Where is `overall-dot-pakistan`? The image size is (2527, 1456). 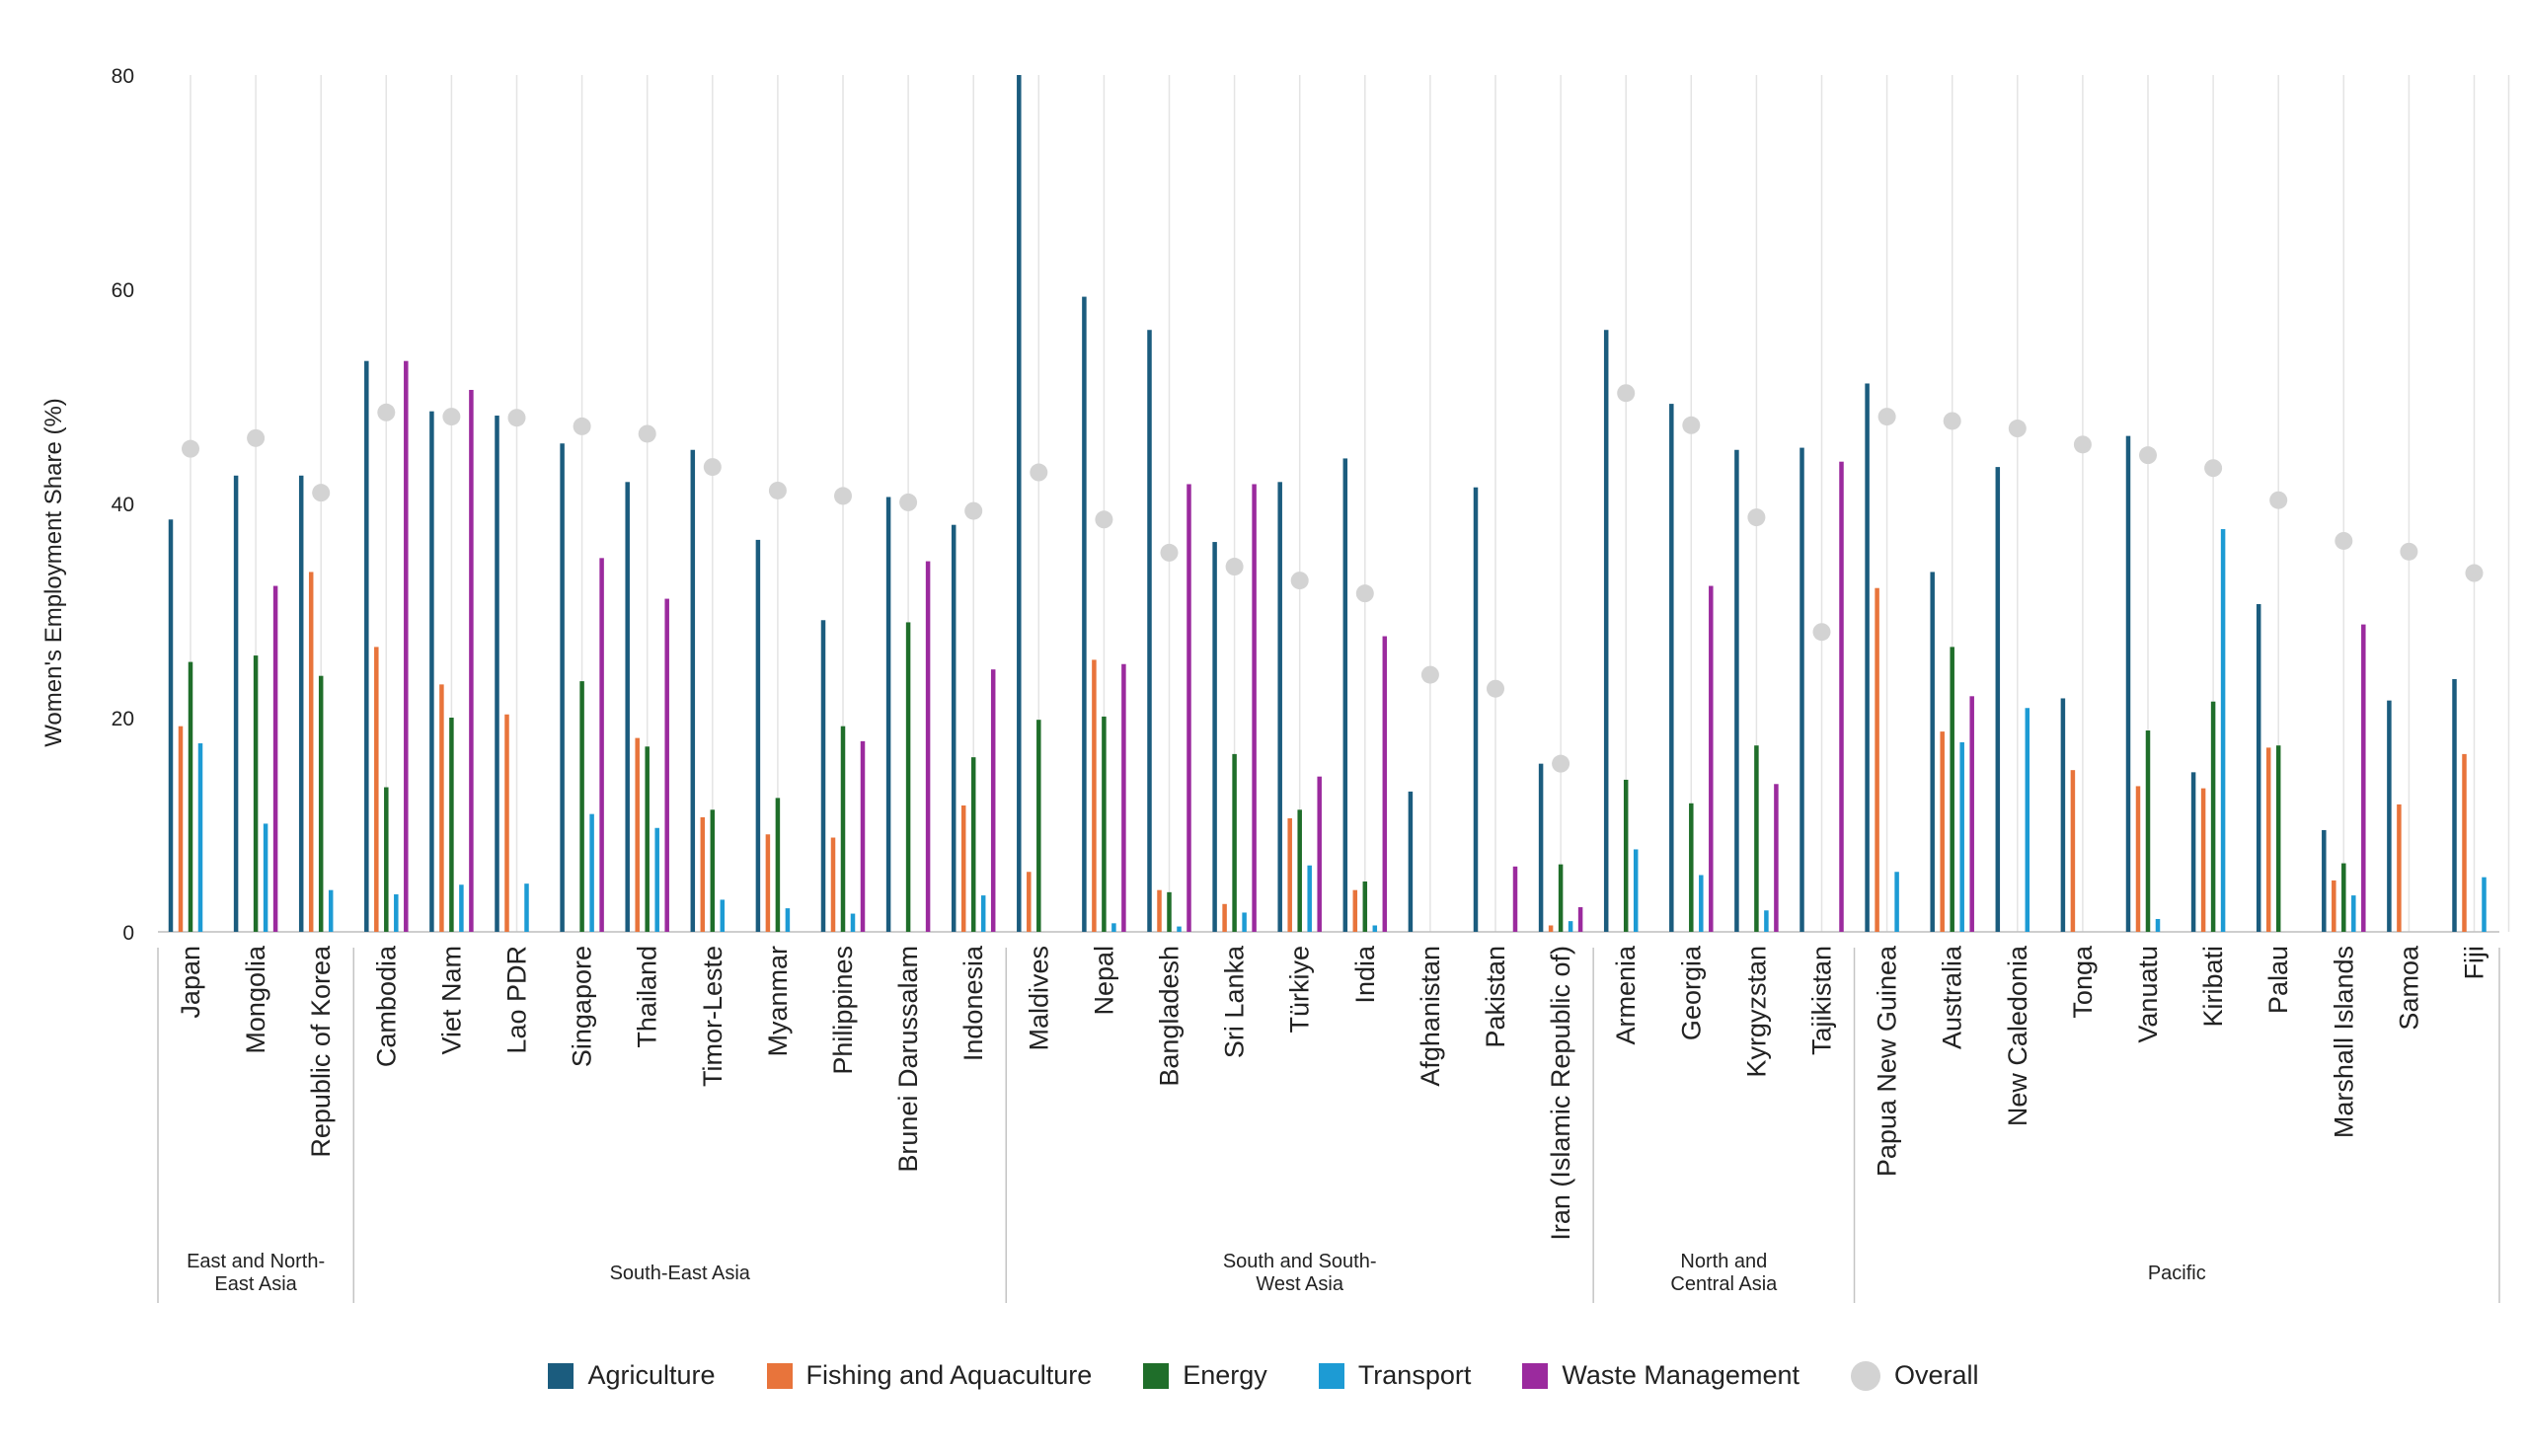
overall-dot-pakistan is located at coordinates (1495, 688).